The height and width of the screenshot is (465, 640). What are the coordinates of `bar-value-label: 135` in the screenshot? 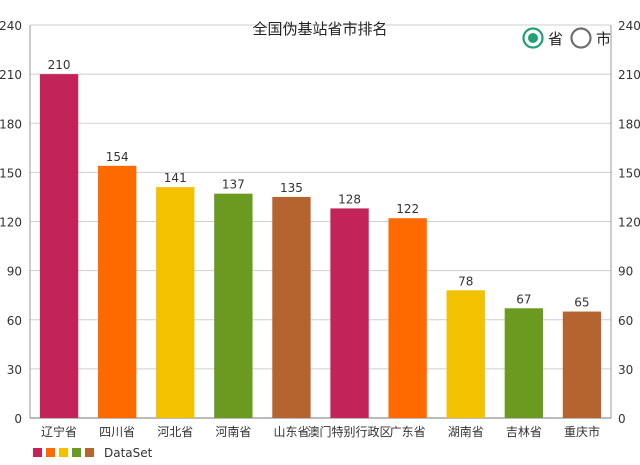 It's located at (291, 188).